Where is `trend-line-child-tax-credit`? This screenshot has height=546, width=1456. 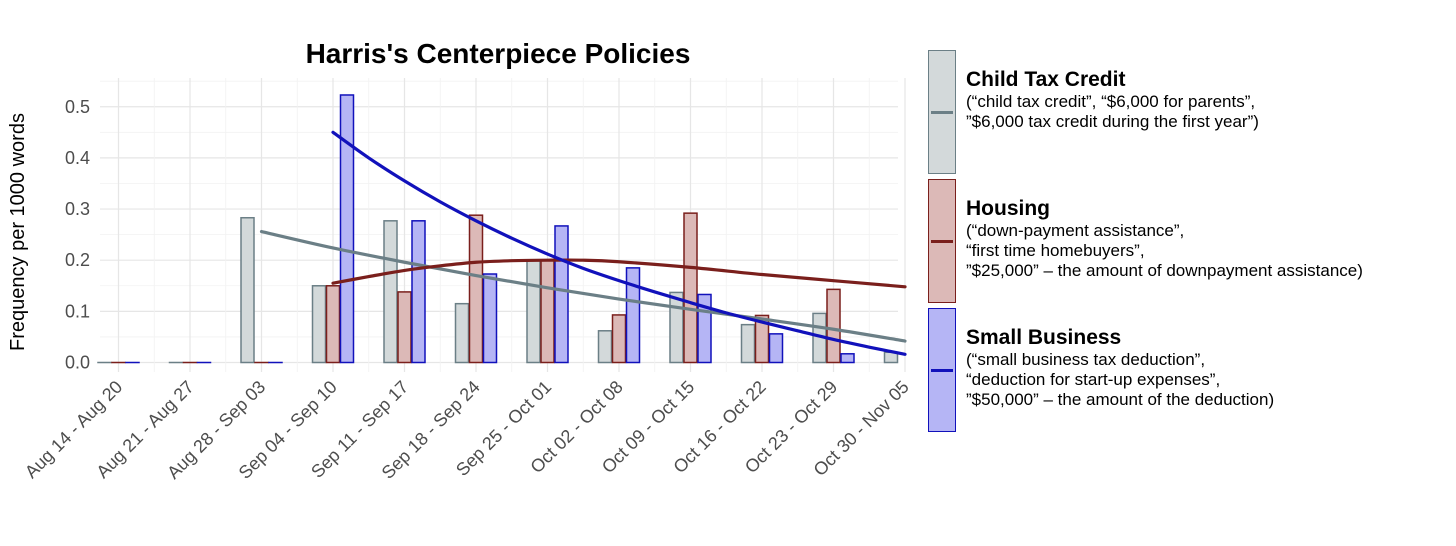 trend-line-child-tax-credit is located at coordinates (583, 286).